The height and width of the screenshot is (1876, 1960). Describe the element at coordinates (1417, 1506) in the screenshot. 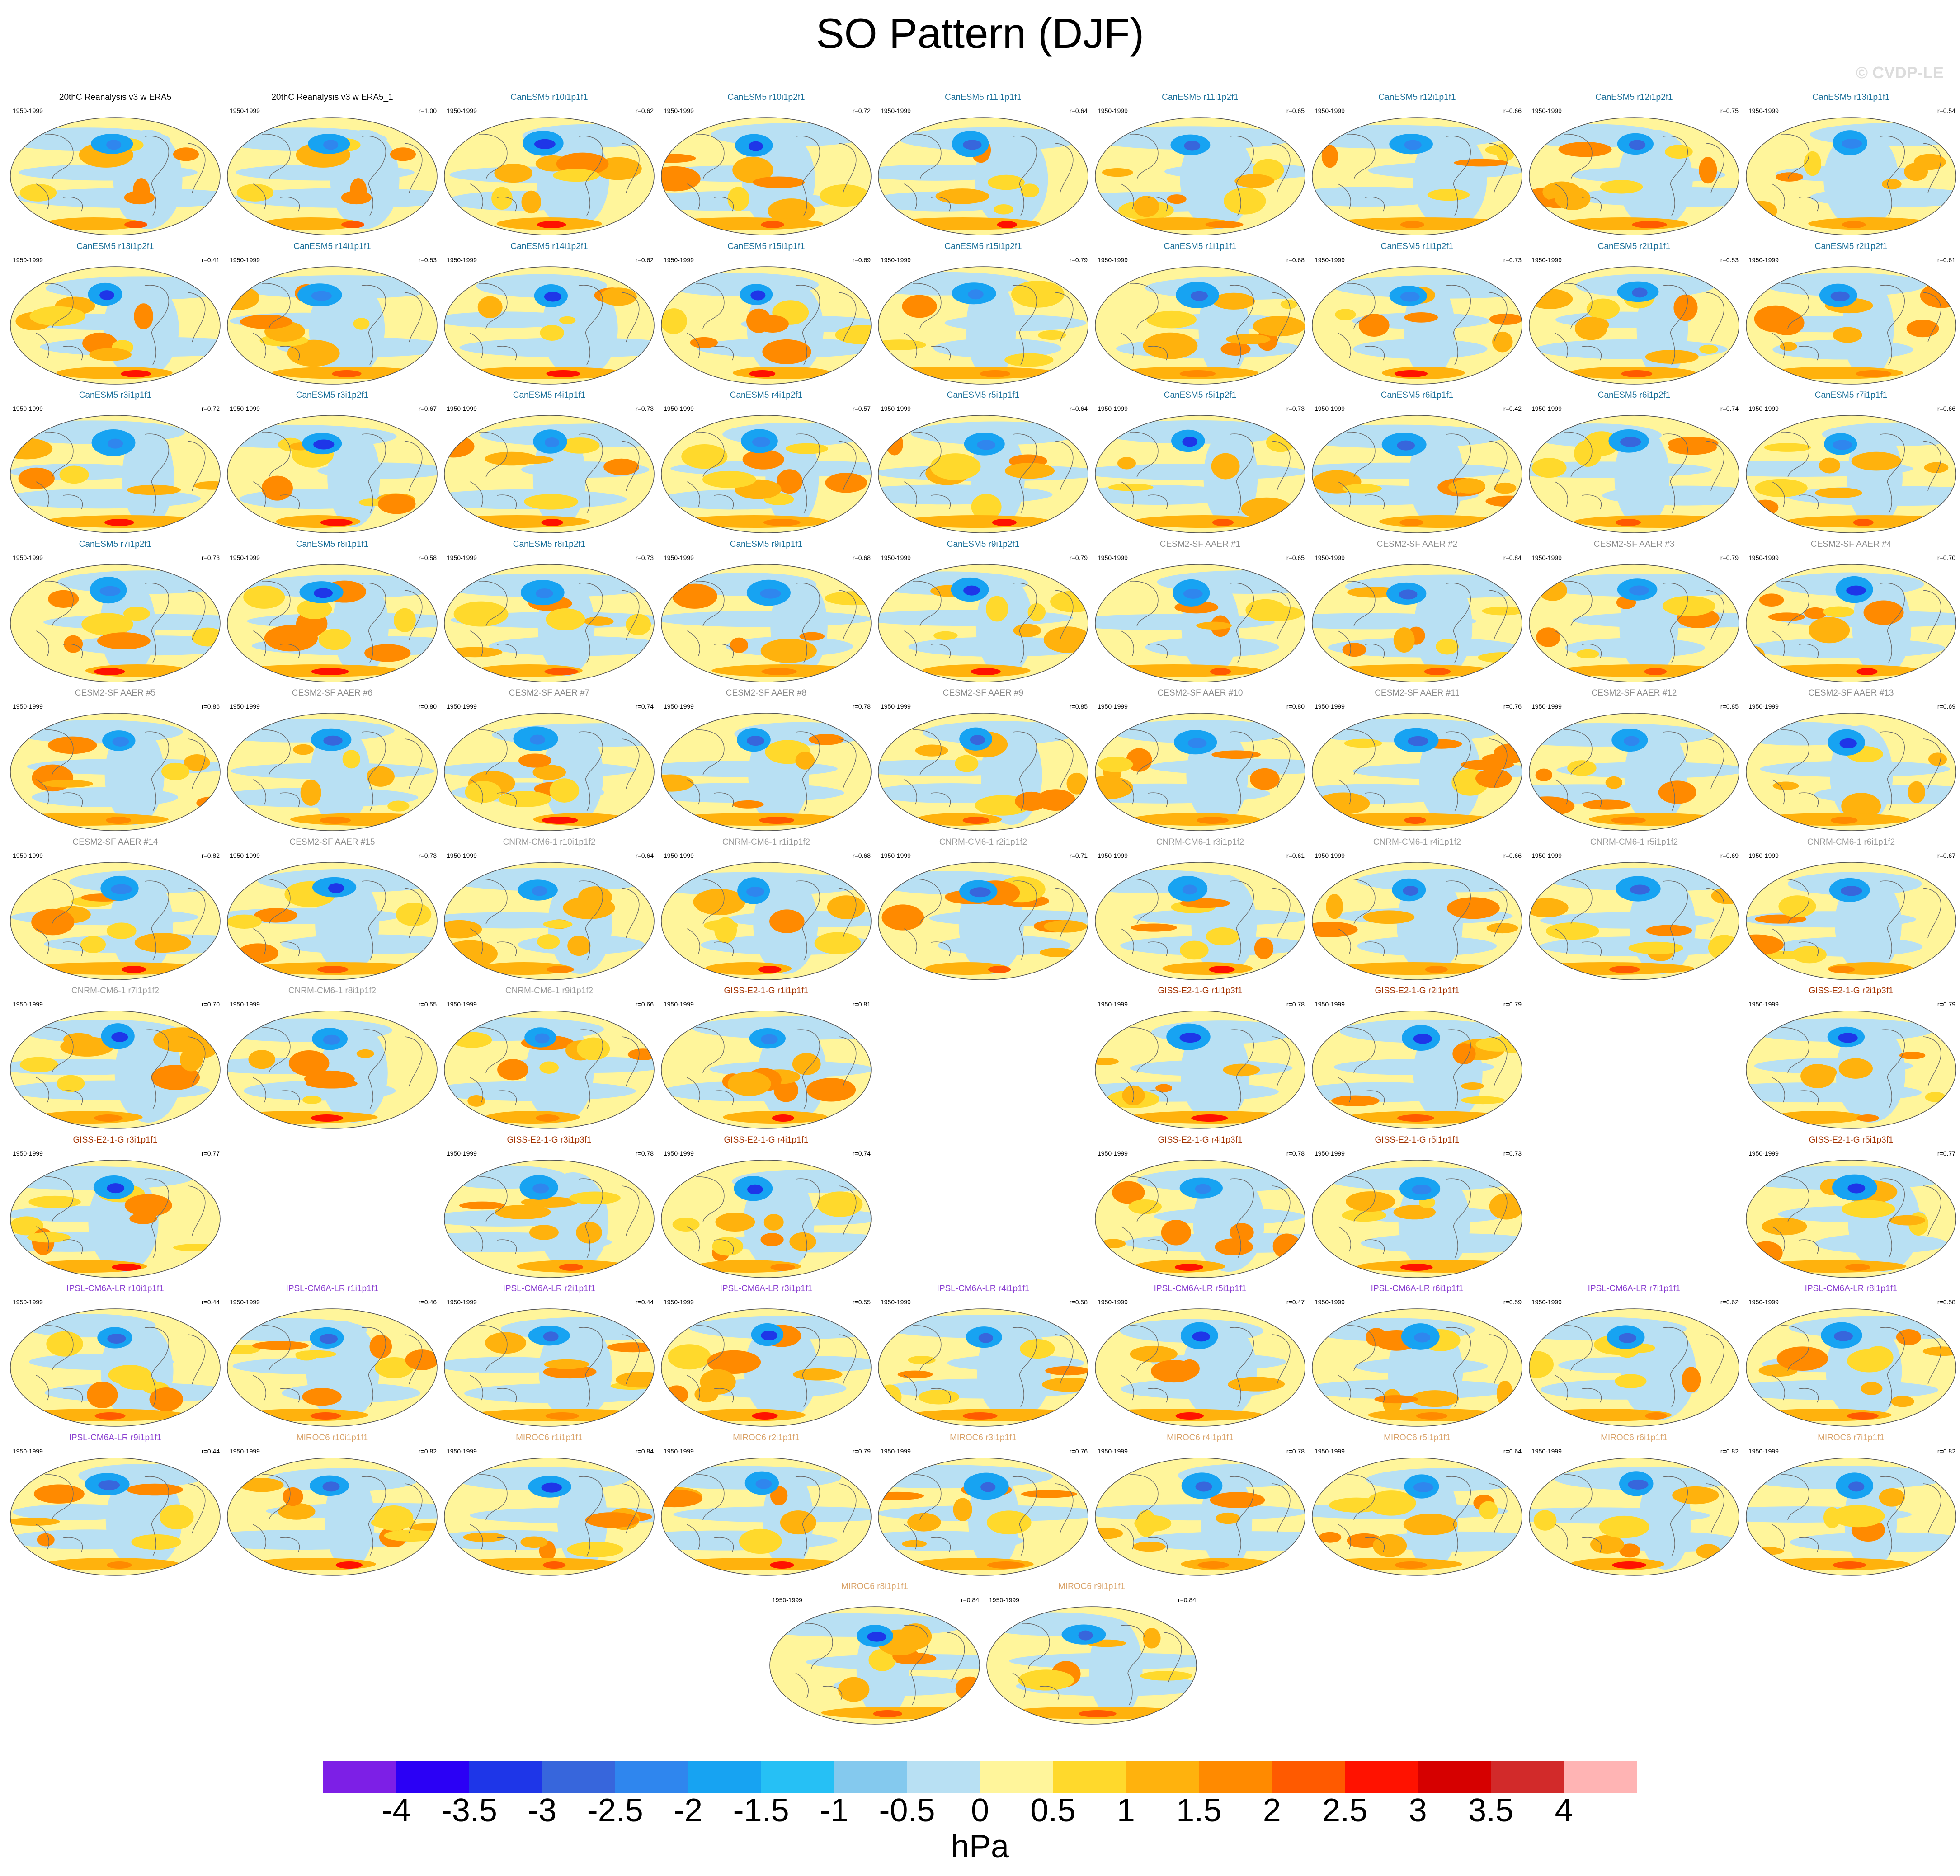

I see `map-panel: MIROC6 r5i1p1f1 1950-1999 r=0.64` at that location.